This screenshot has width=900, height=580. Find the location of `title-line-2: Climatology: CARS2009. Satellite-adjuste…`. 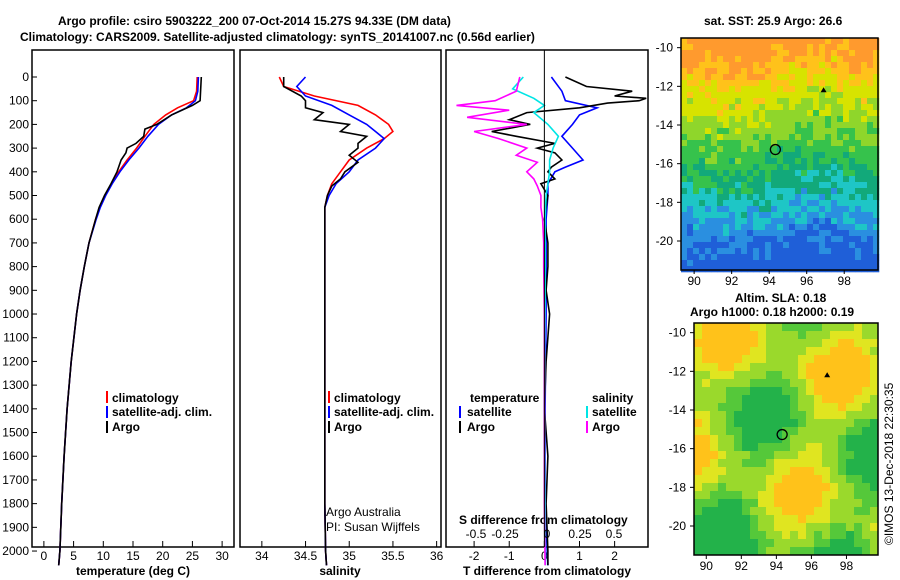

title-line-2: Climatology: CARS2009. Satellite-adjuste… is located at coordinates (277, 37).